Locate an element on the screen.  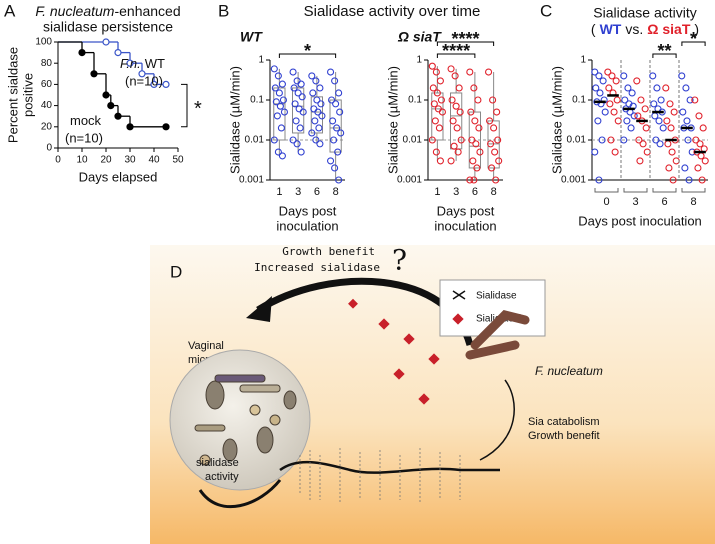
significance-label: * is located at coordinates (307, 51).